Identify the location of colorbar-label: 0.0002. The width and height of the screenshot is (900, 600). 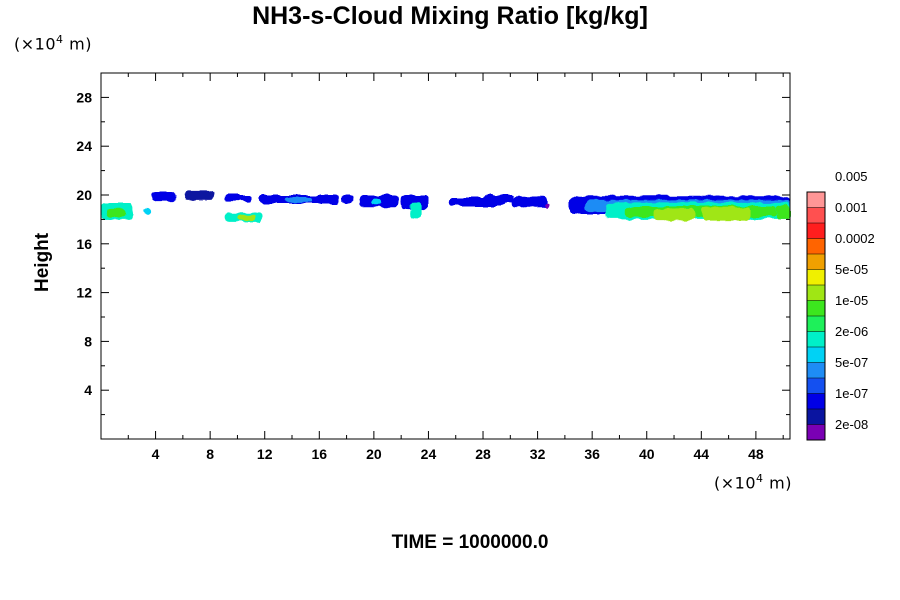
(855, 238).